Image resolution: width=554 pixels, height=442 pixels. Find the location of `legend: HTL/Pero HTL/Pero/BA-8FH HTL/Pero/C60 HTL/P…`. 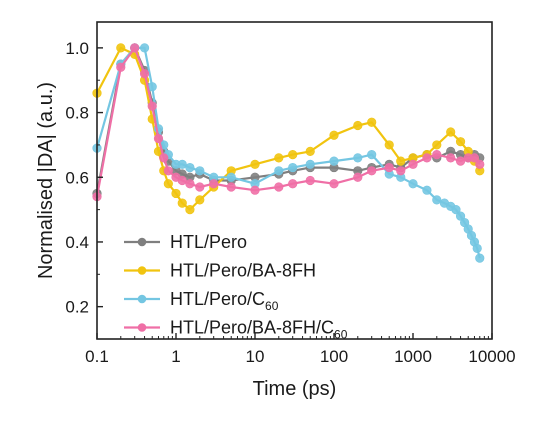

legend: HTL/Pero HTL/Pero/BA-8FH HTL/Pero/C60 HTL/P… is located at coordinates (236, 287).